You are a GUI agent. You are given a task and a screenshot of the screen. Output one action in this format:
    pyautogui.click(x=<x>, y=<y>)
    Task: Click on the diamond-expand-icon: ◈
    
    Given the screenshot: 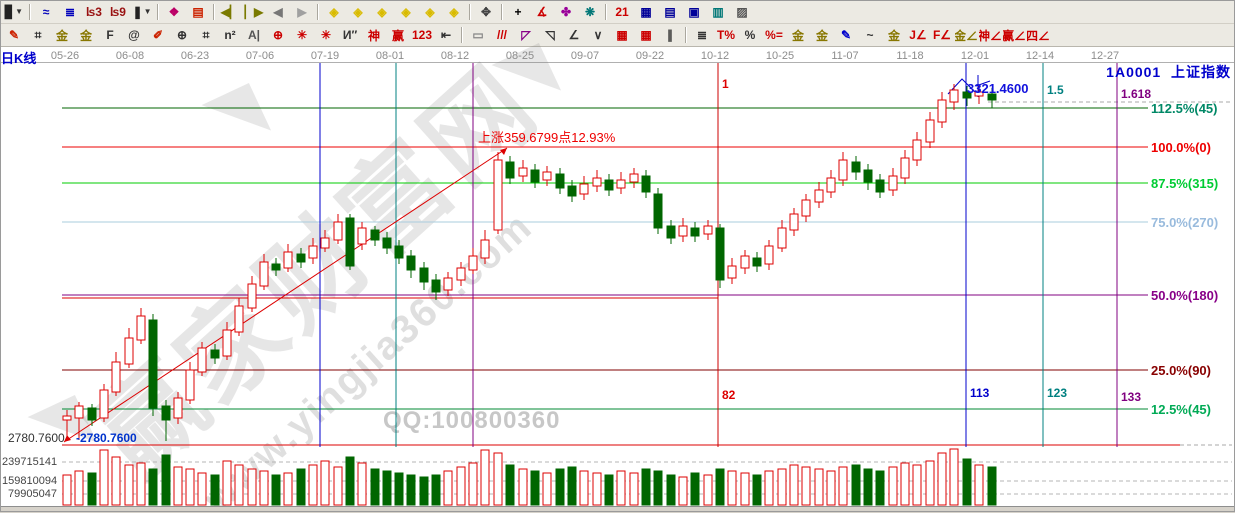 What is the action you would take?
    pyautogui.click(x=382, y=11)
    